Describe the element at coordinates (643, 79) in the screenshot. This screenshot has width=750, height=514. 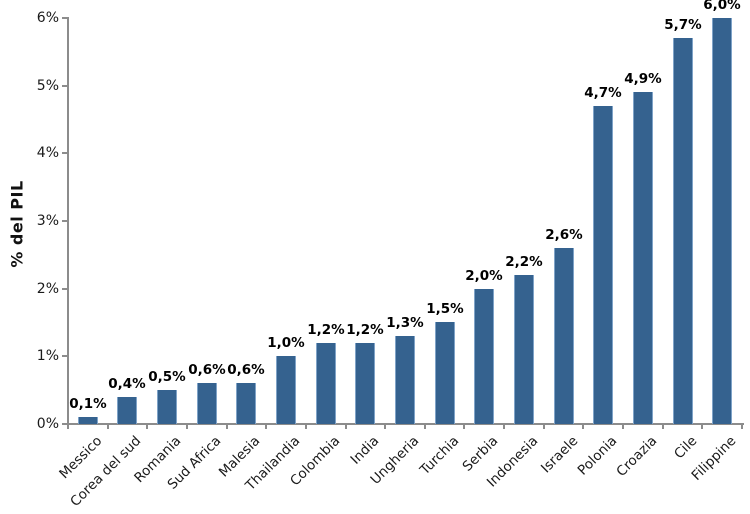
I see `bar-value-label: 4,9%` at that location.